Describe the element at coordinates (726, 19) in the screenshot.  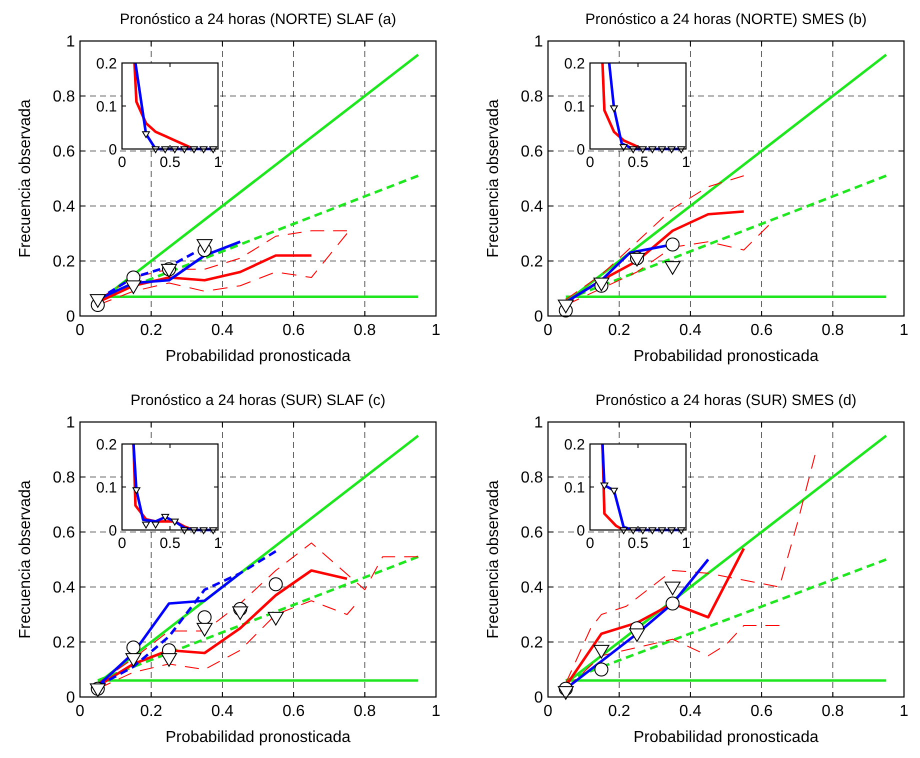
I see `chart-title: Pronóstico a 24 horas (NORTE) SMES (b)` at that location.